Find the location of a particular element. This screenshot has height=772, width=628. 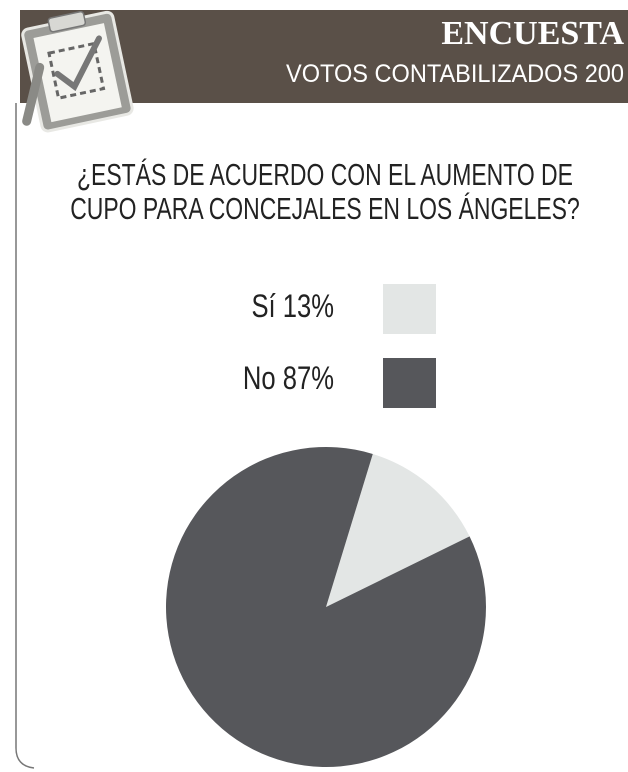

legend-label: No 87% is located at coordinates (288, 378).